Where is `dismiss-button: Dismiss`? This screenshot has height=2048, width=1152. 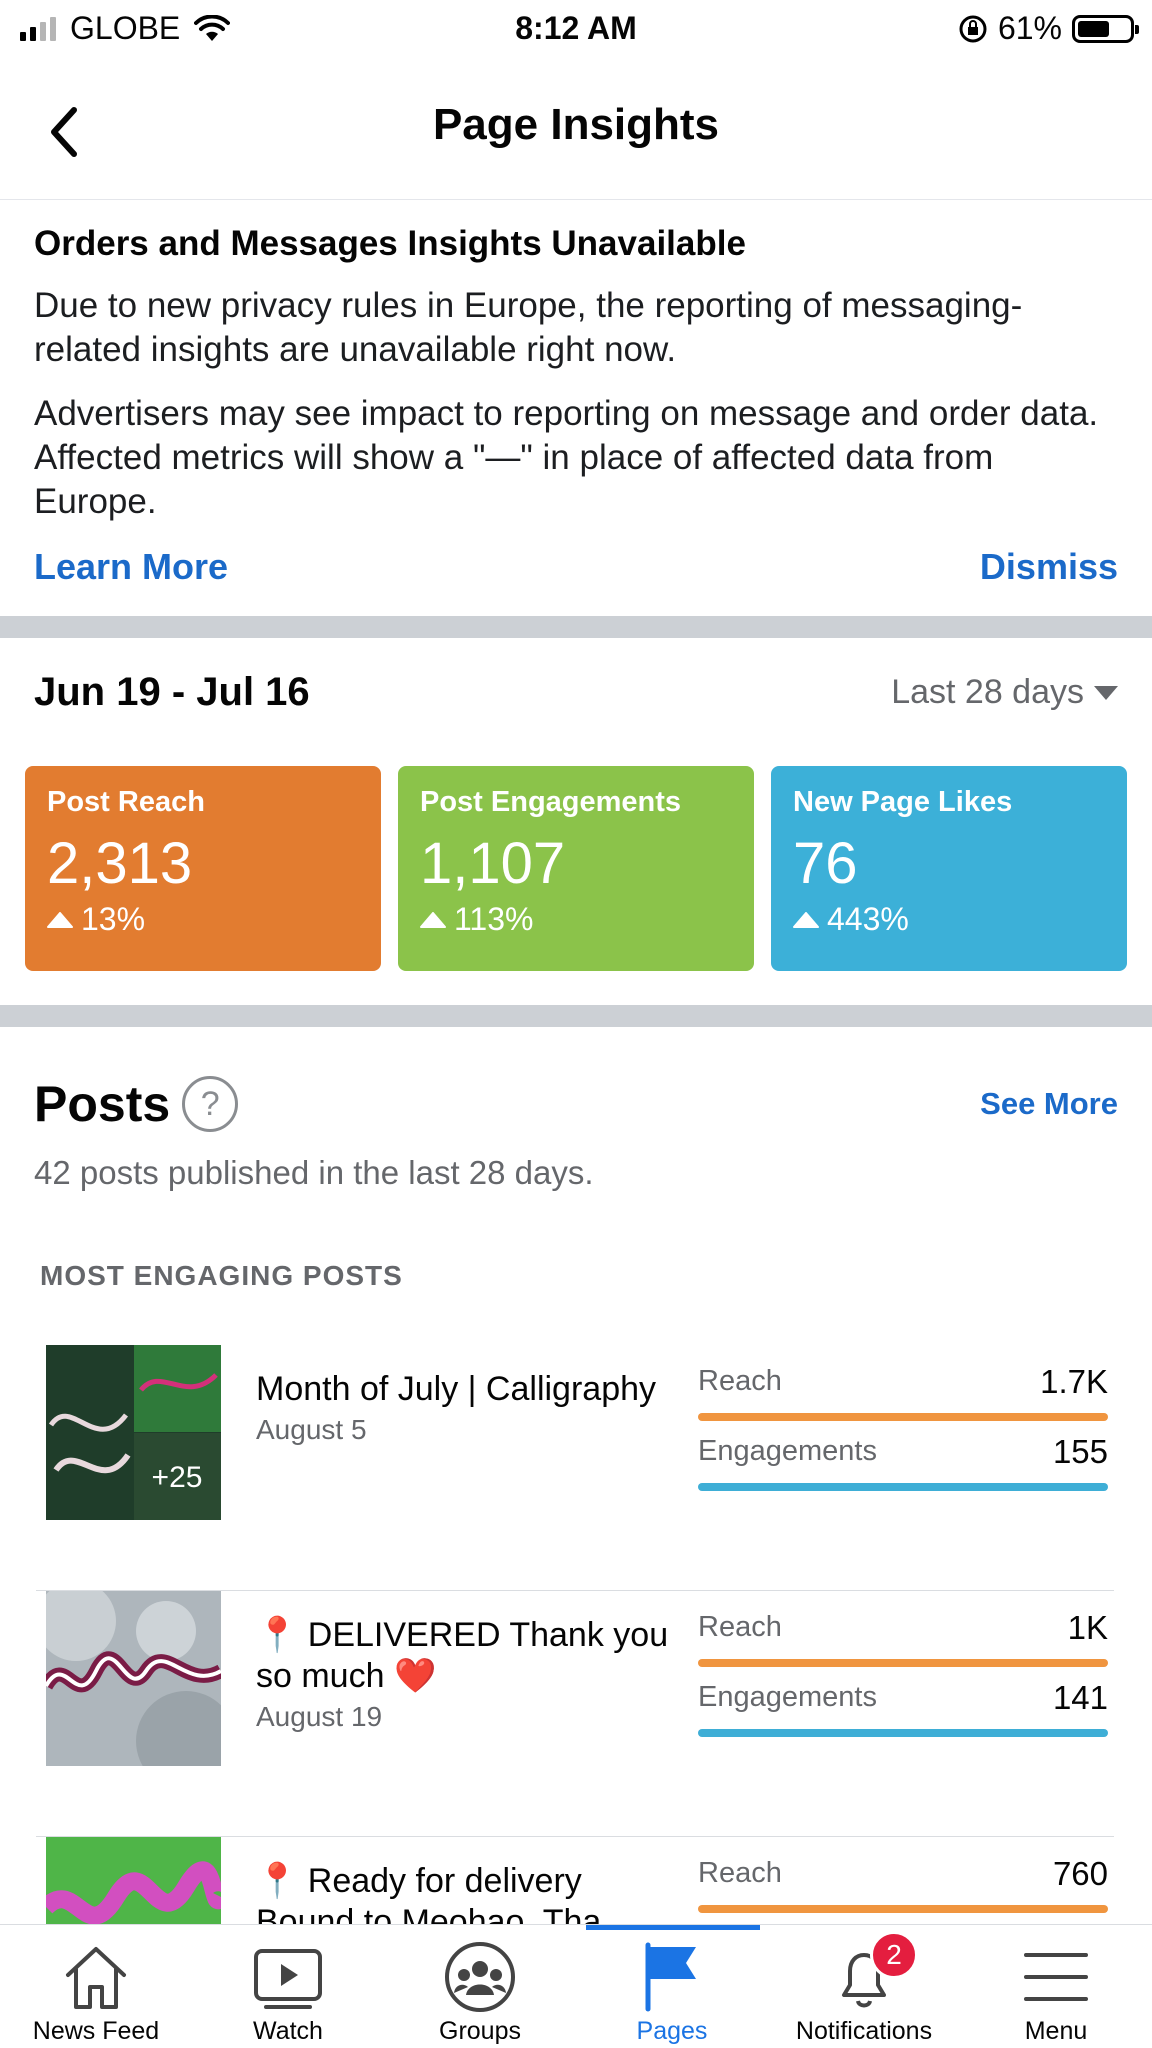
dismiss-button: Dismiss is located at coordinates (1048, 566).